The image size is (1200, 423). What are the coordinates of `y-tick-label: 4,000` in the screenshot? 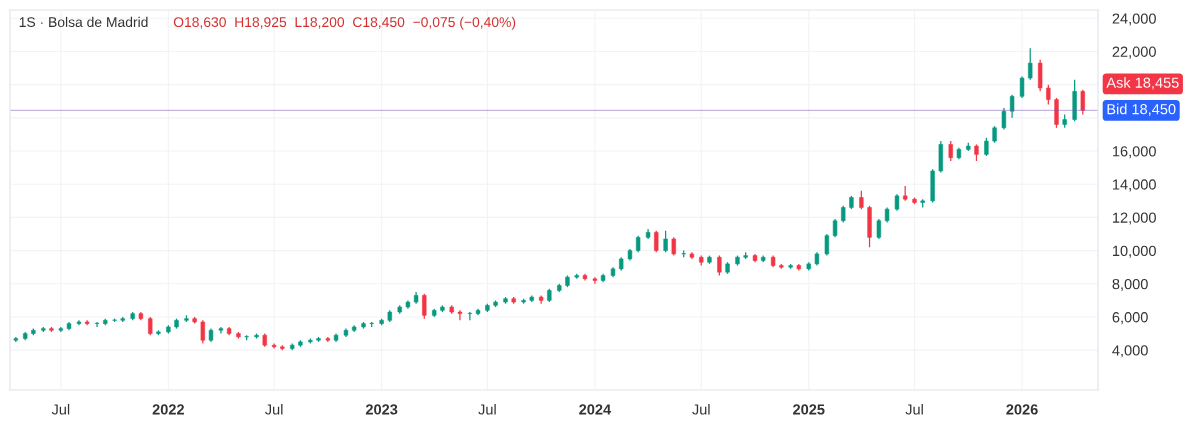 It's located at (1130, 351).